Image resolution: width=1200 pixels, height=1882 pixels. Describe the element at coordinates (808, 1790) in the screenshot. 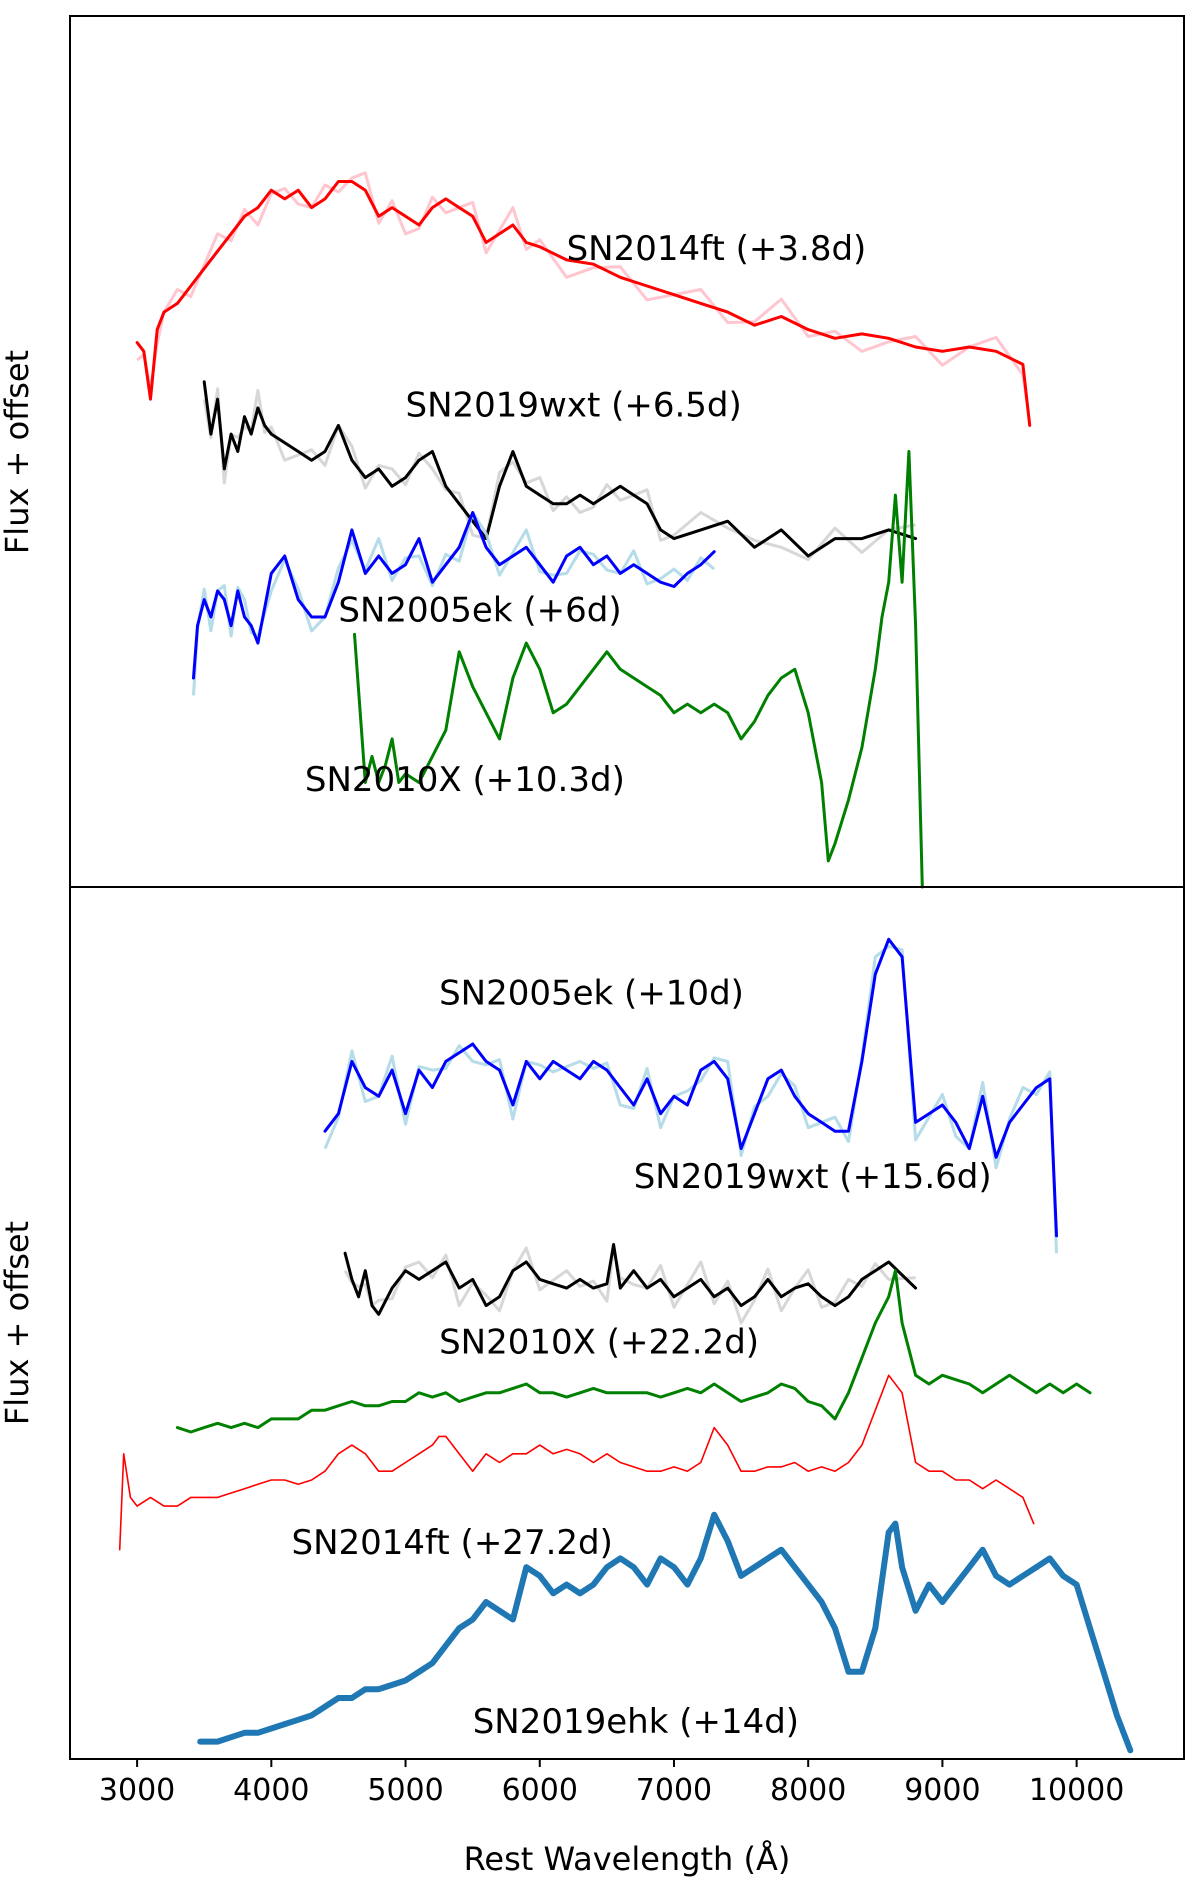

I see `x-tick-label-8000: 8000` at that location.